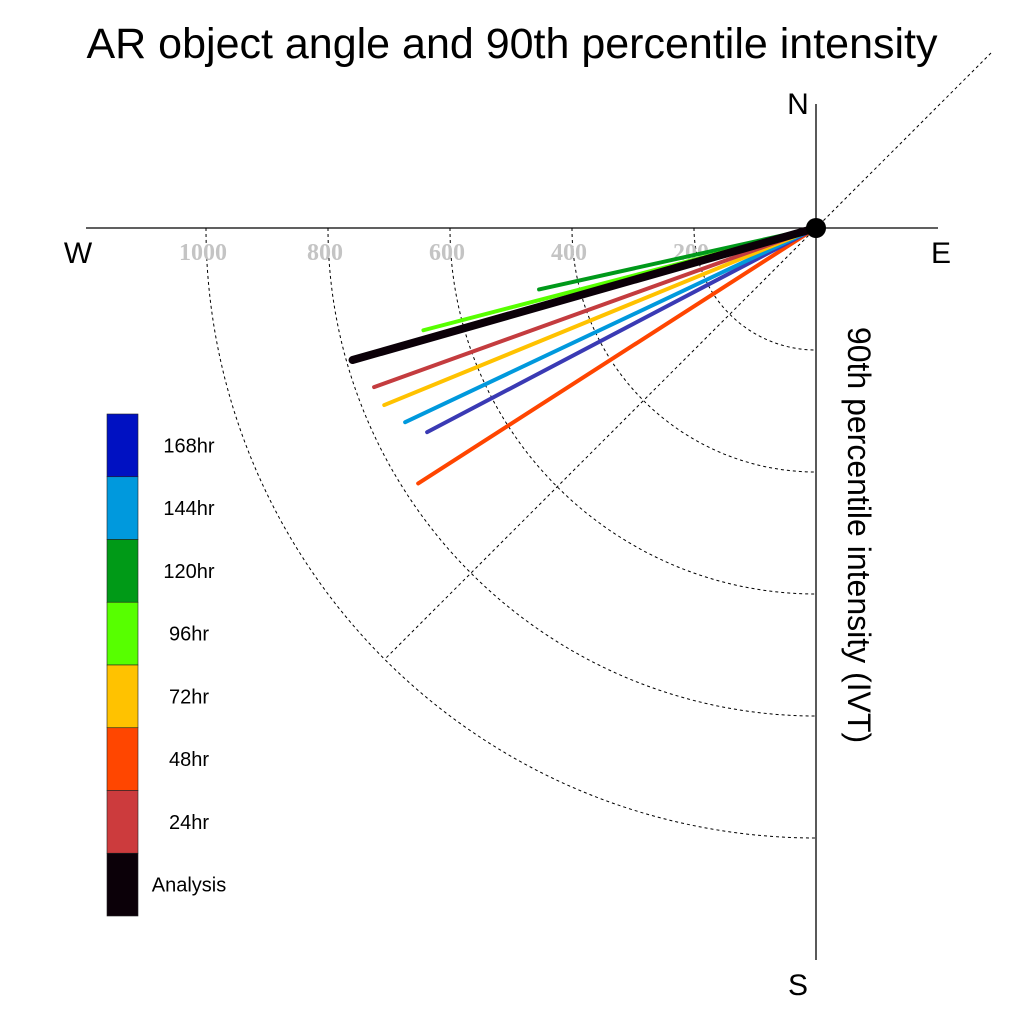 This screenshot has height=1024, width=1024. Describe the element at coordinates (122, 571) in the screenshot. I see `legend-swatch-120hr` at that location.